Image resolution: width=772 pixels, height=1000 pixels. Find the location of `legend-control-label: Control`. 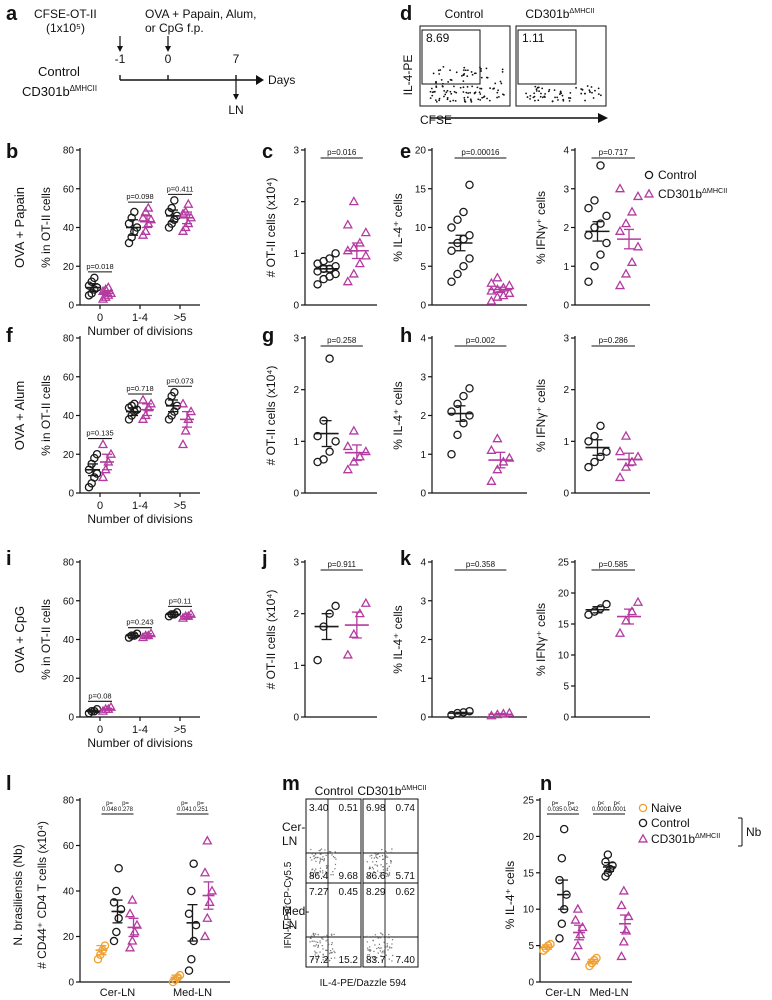

legend-control-label: Control is located at coordinates (677, 175).